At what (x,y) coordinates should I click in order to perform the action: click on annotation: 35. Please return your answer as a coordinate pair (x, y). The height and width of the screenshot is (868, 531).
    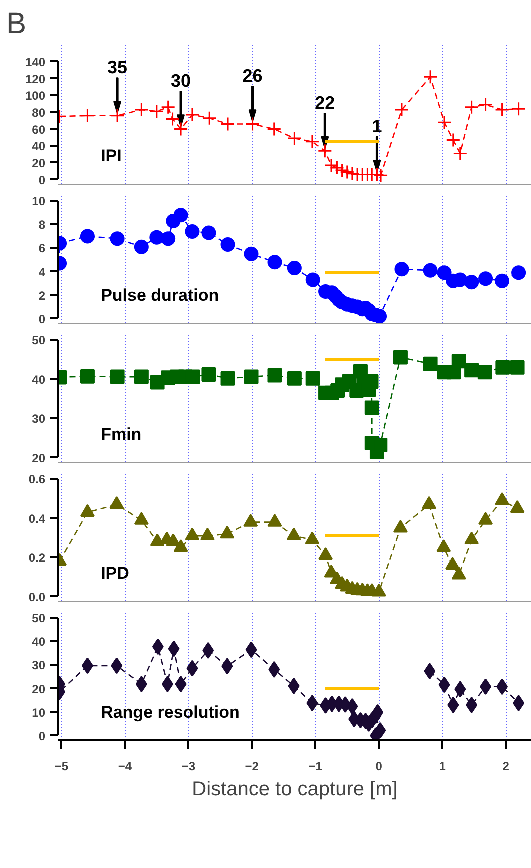
    Looking at the image, I should click on (118, 67).